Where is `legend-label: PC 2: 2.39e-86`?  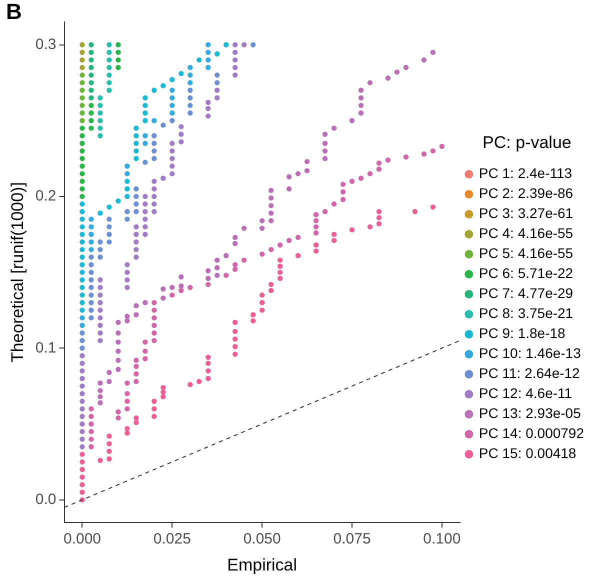
legend-label: PC 2: 2.39e-86 is located at coordinates (526, 193).